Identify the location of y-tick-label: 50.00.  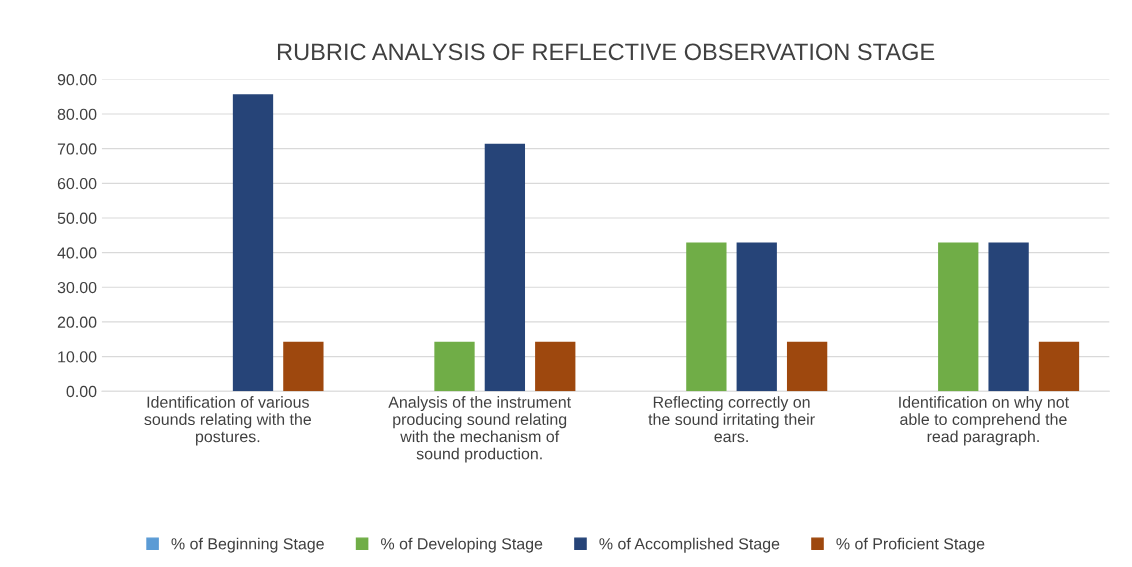
(77, 218).